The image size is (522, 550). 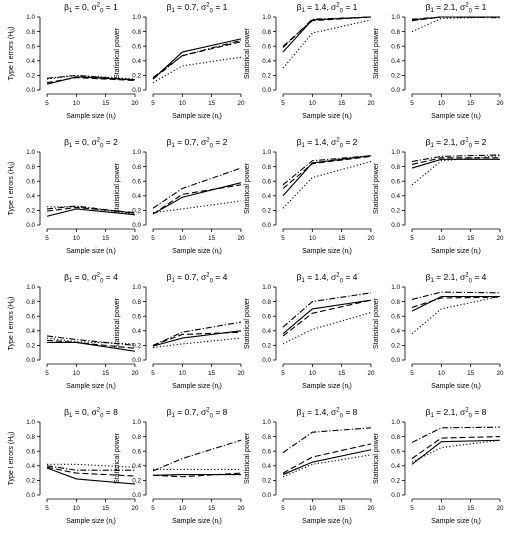 What do you see at coordinates (197, 413) in the screenshot?
I see `panel-title: β1 = 0.7, σ20 = 8` at bounding box center [197, 413].